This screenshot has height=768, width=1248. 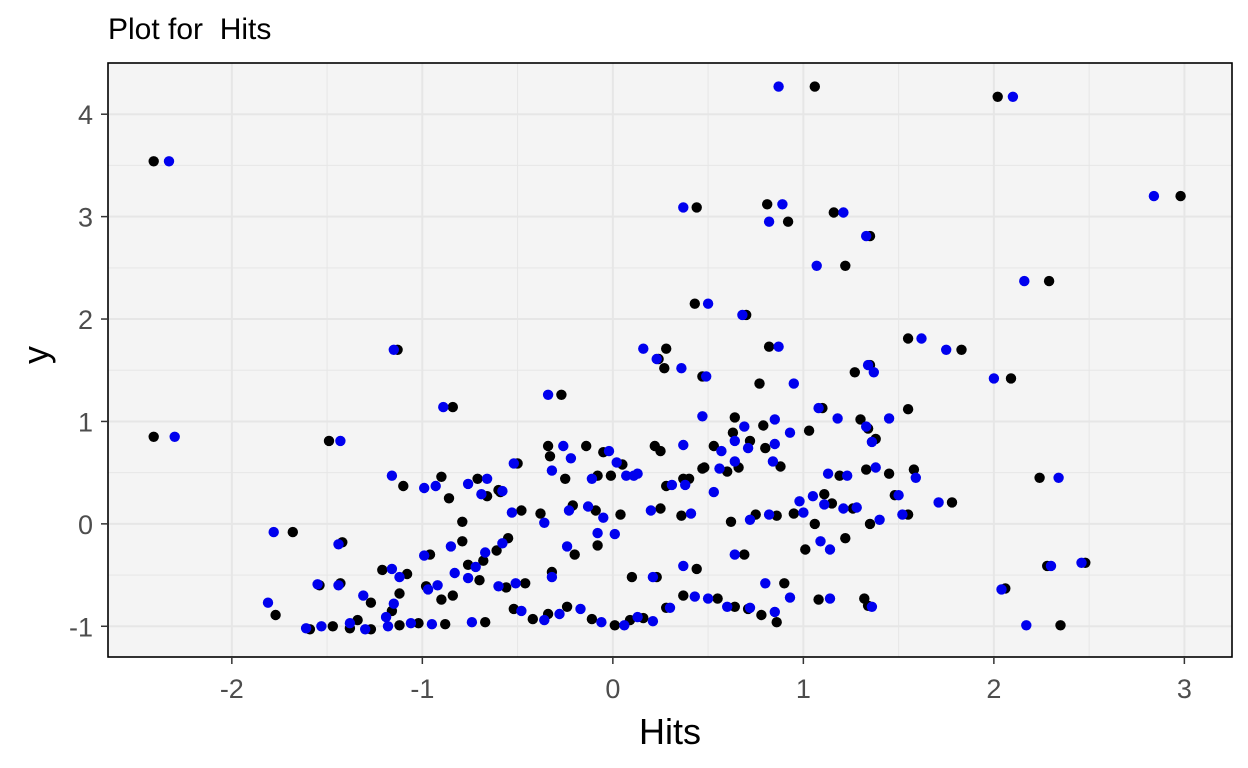 What do you see at coordinates (189, 29) in the screenshot?
I see `chart-title: Plot for Hits` at bounding box center [189, 29].